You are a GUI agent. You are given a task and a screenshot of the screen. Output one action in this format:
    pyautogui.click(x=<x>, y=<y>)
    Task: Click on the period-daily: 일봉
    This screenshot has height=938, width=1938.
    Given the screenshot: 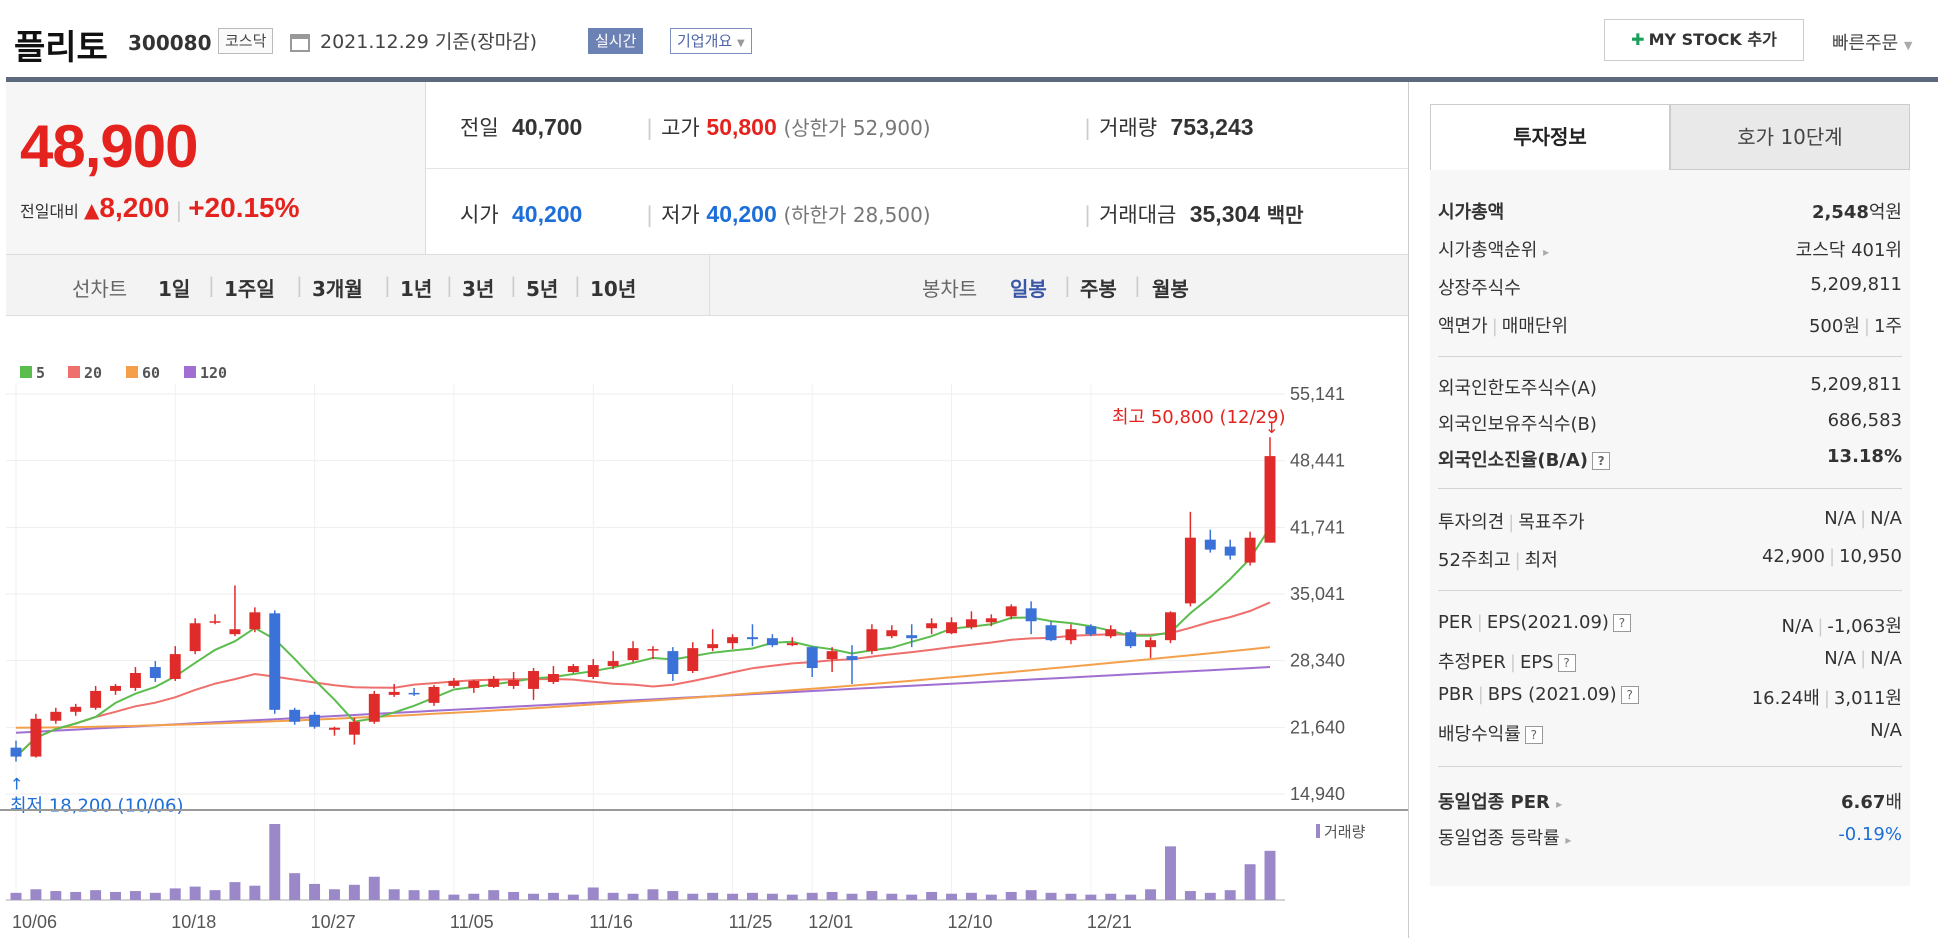 What is the action you would take?
    pyautogui.click(x=1028, y=289)
    